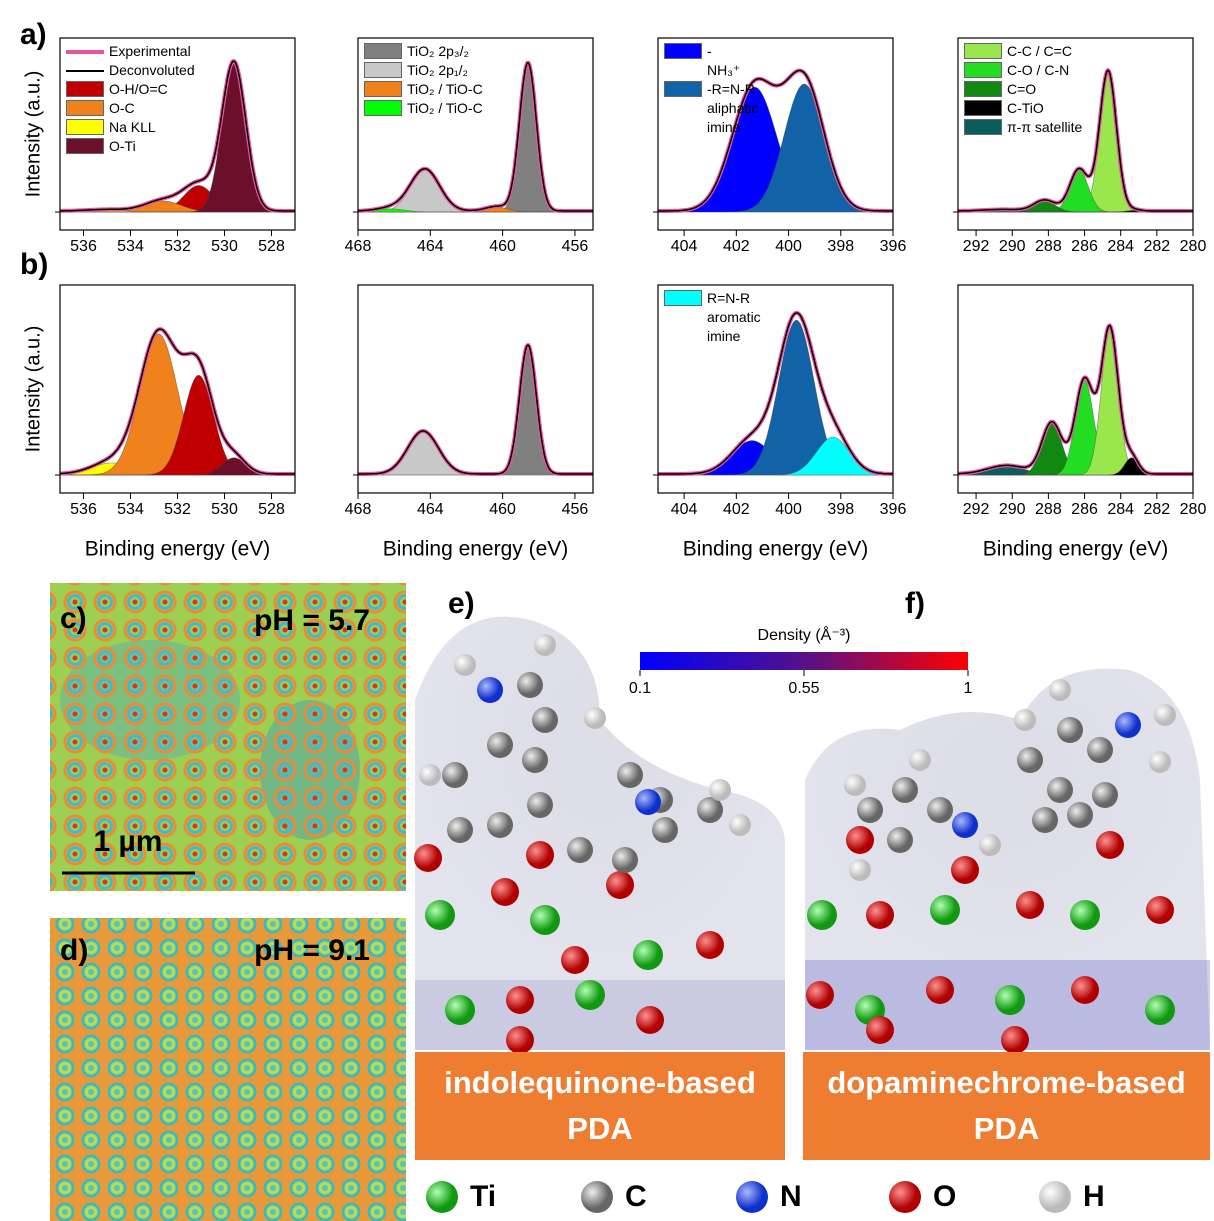  Describe the element at coordinates (476, 549) in the screenshot. I see `x-axis-title: Binding energy (eV)` at that location.